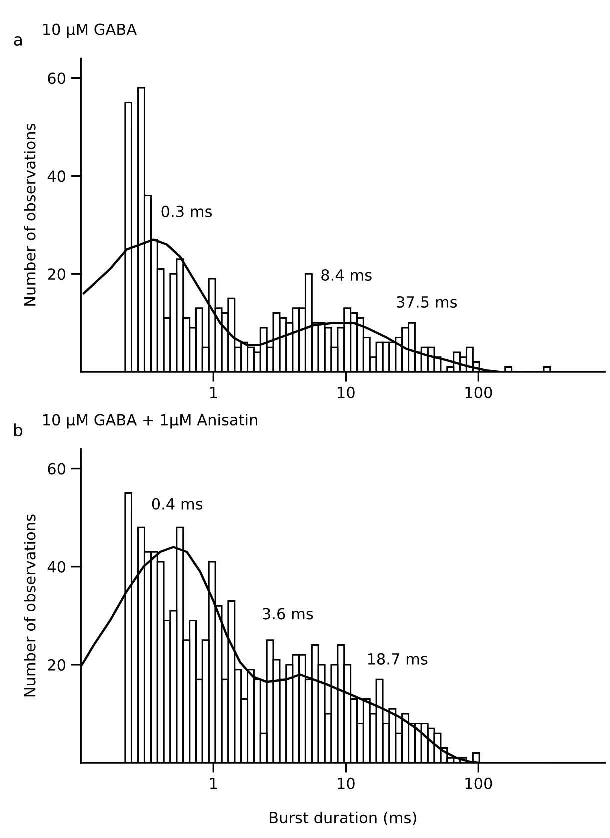 The height and width of the screenshot is (838, 610). I want to click on annotation: 0.4 ms, so click(177, 504).